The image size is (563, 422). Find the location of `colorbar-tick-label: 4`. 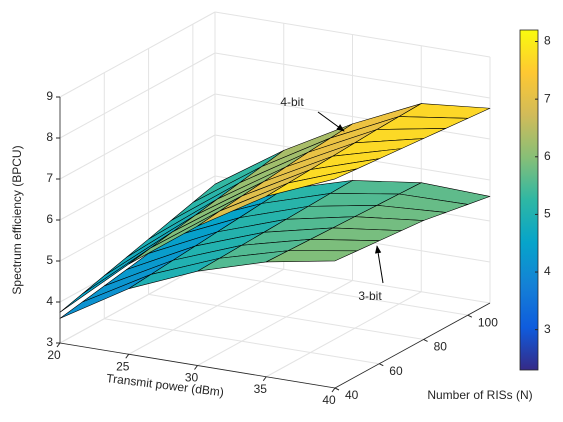

colorbar-tick-label: 4 is located at coordinates (547, 271).